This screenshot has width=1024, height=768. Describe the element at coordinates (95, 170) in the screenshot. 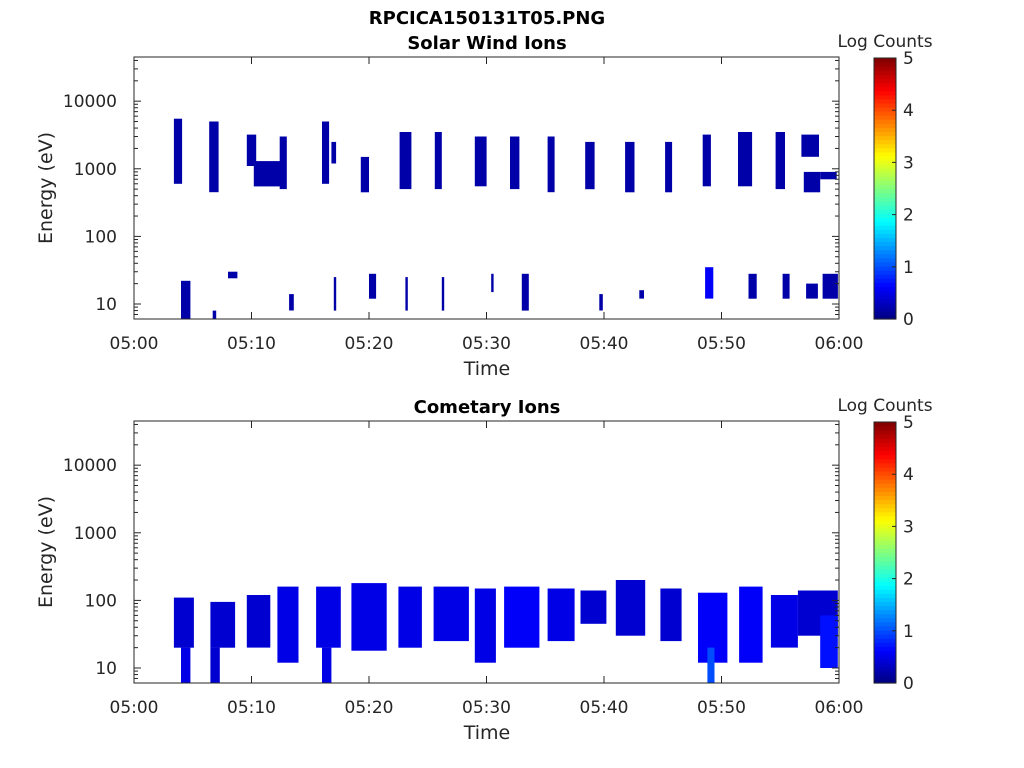

I see `y-tick-label: 1000` at that location.